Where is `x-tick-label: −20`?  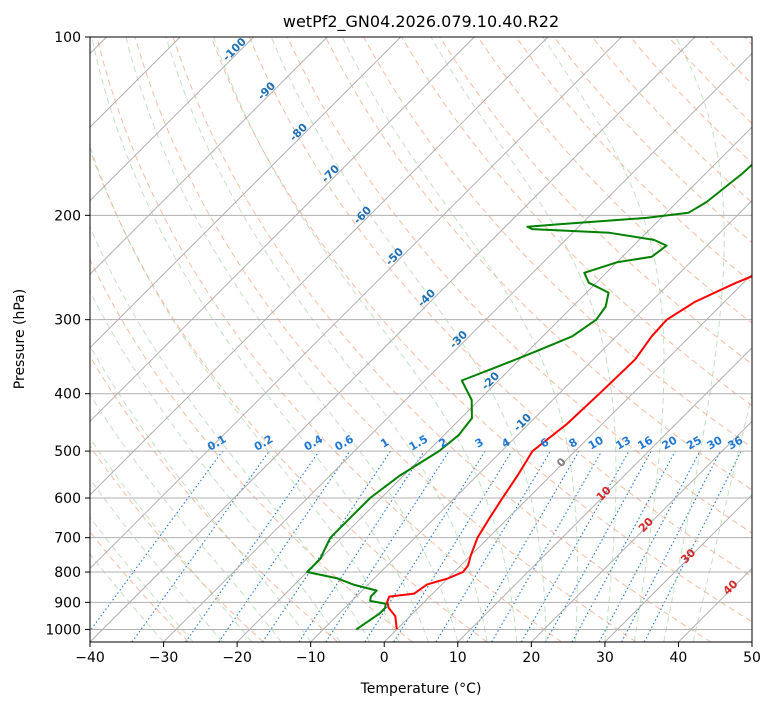 x-tick-label: −20 is located at coordinates (237, 658).